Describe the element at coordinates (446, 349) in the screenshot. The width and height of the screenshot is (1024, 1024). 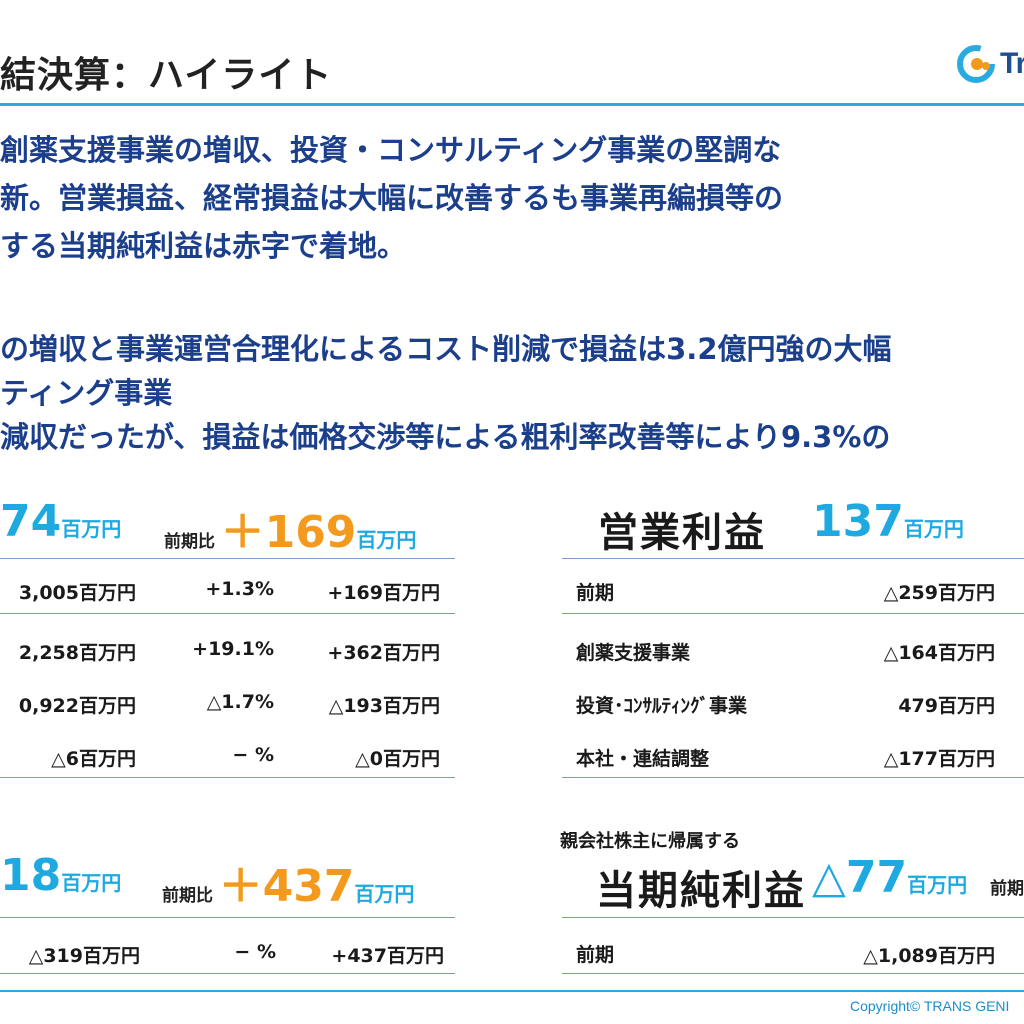
I see `detail-line: の増収と事業運営合理化によるコスト削減で損益は3.2億円強の大幅` at that location.